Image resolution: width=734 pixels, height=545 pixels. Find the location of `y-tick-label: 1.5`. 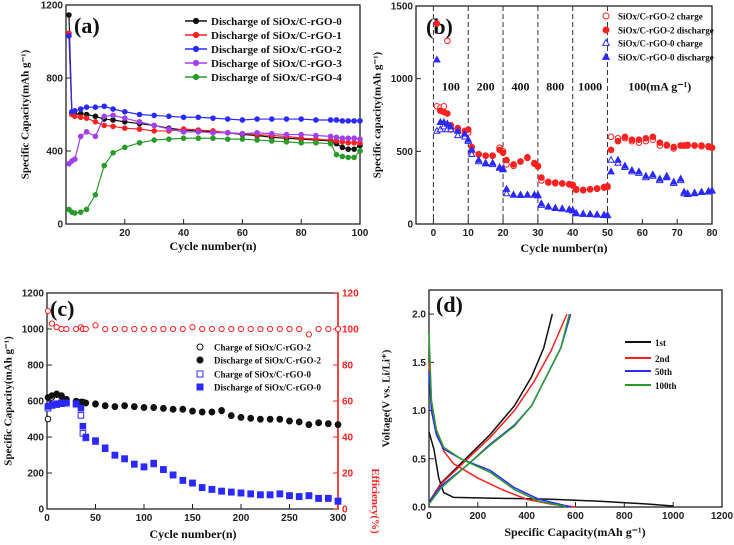

y-tick-label: 1.5 is located at coordinates (419, 363).